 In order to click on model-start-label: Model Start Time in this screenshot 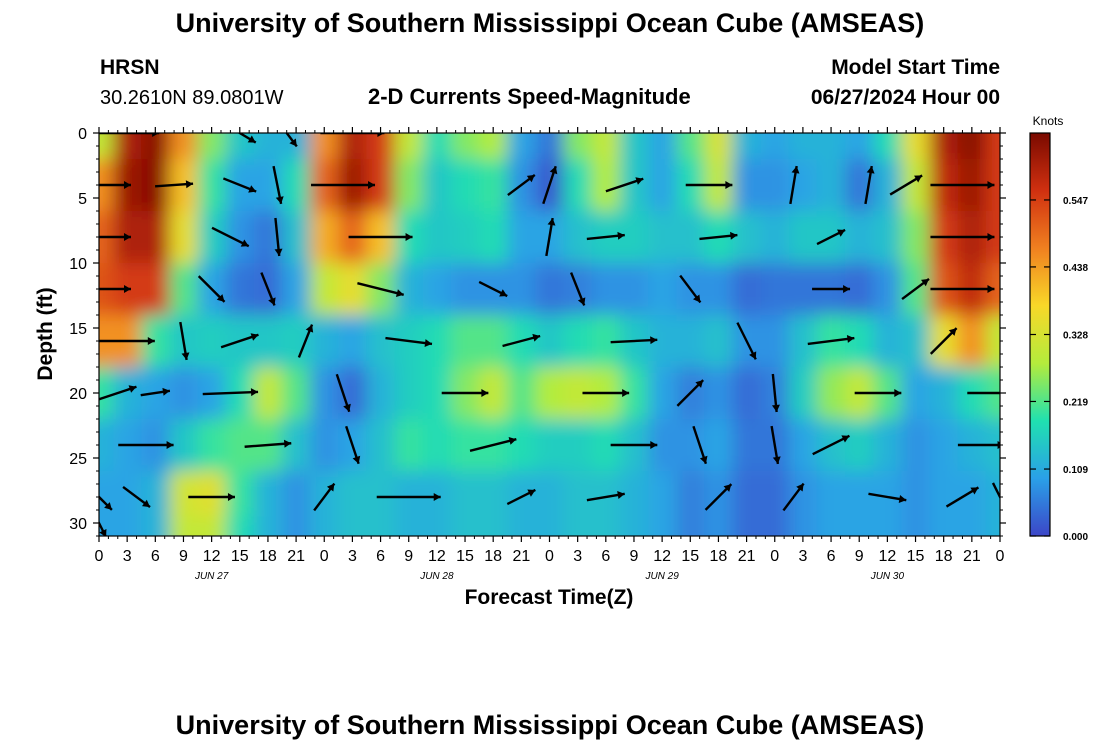, I will do `click(915, 67)`.